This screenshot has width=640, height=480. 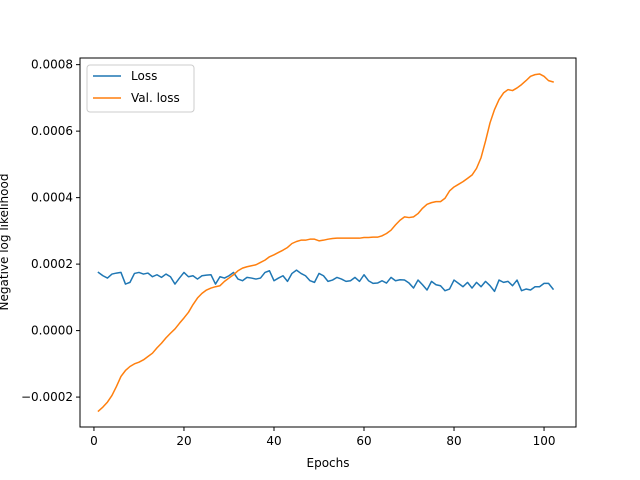 What do you see at coordinates (94, 441) in the screenshot?
I see `x-tick-label: 0` at bounding box center [94, 441].